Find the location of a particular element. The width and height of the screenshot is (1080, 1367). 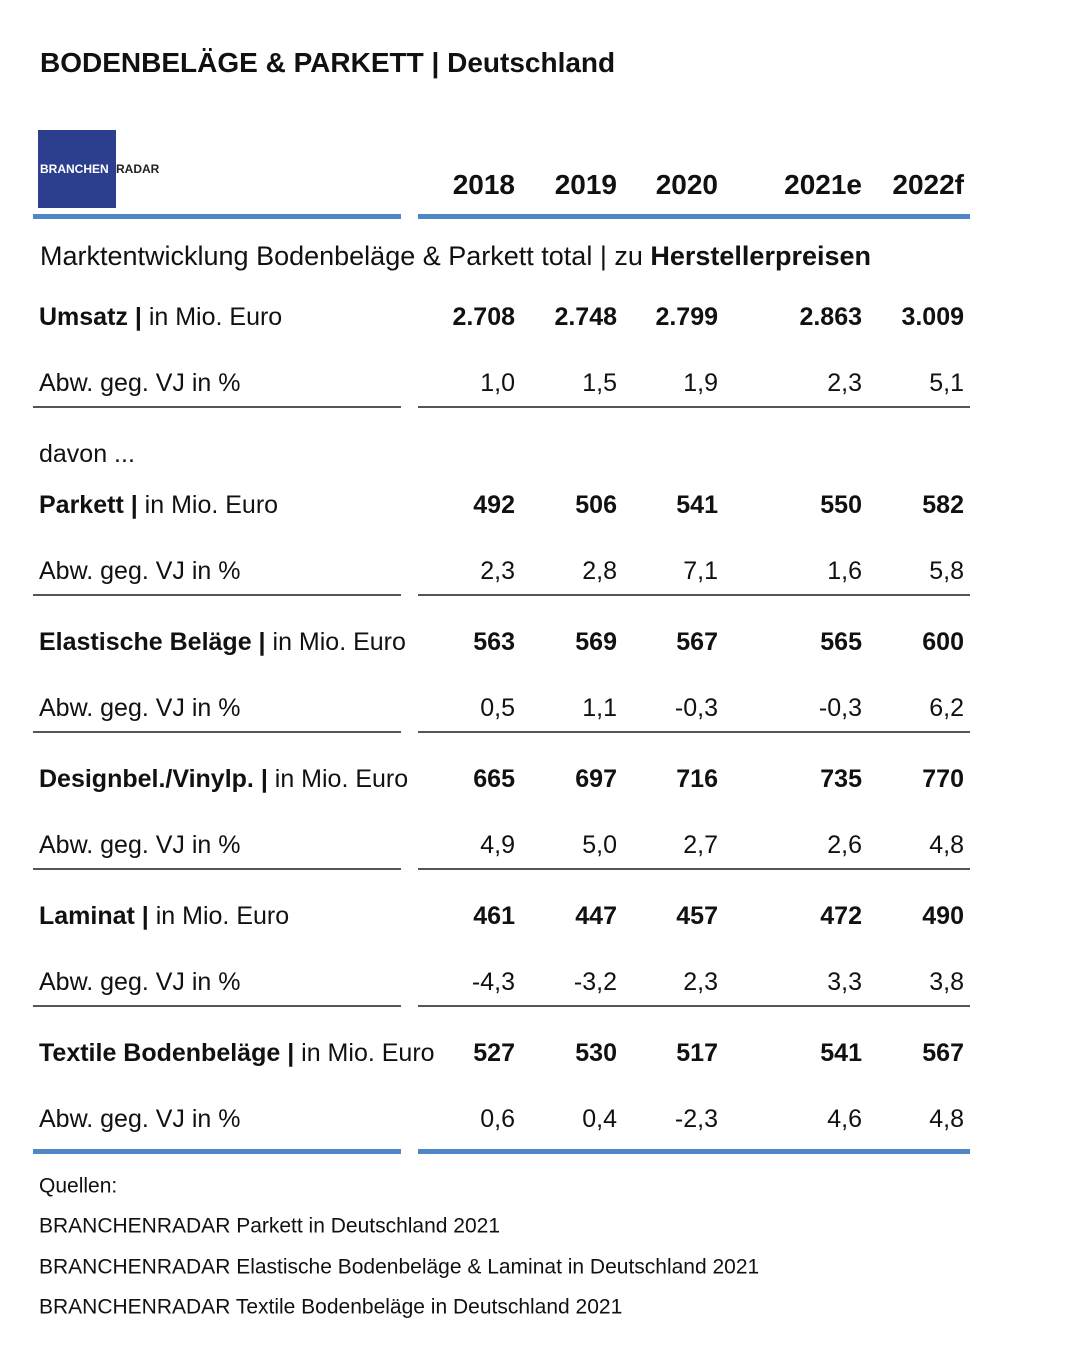

value-cell: 472 is located at coordinates (841, 916).